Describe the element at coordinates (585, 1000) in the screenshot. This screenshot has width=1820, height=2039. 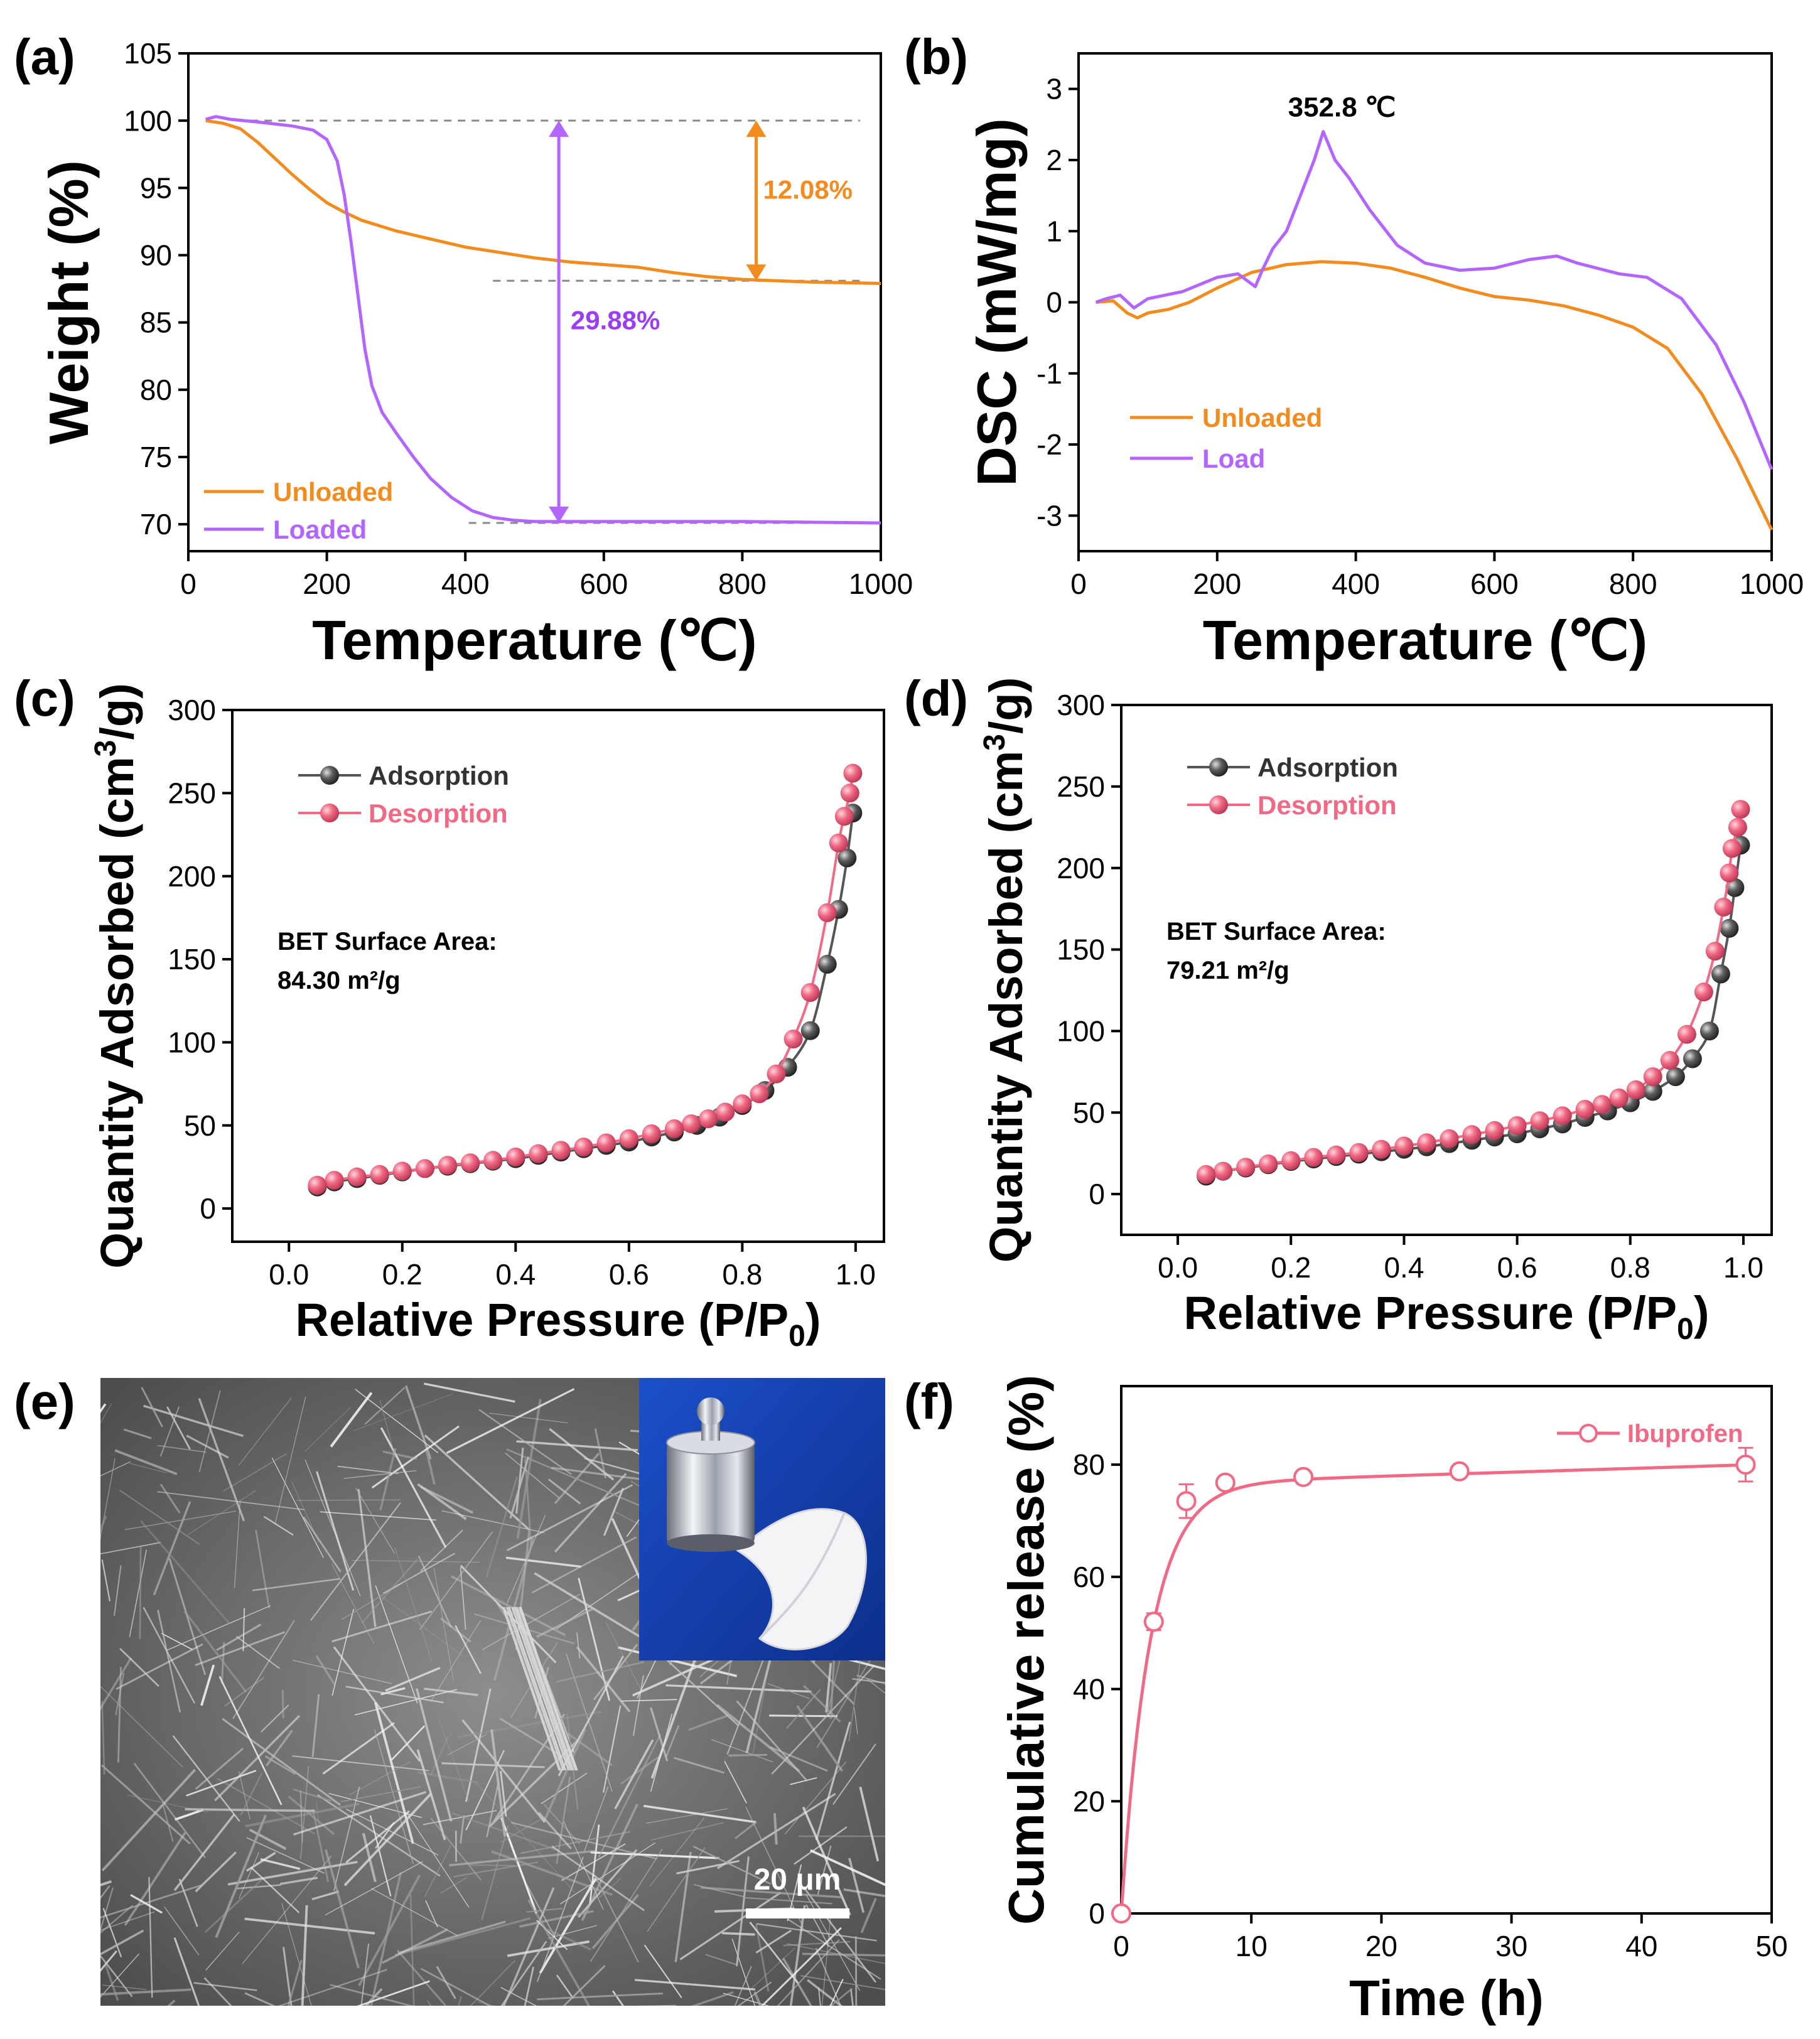
I see `series-adsorption` at that location.